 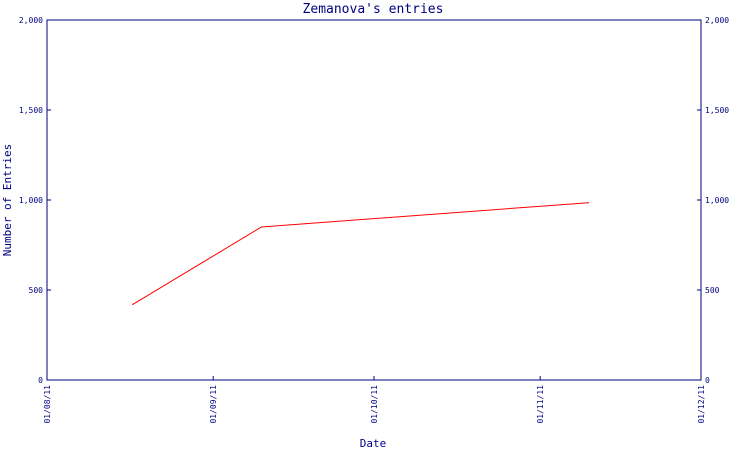 What do you see at coordinates (31, 110) in the screenshot?
I see `y-tick-label-left: 1,500` at bounding box center [31, 110].